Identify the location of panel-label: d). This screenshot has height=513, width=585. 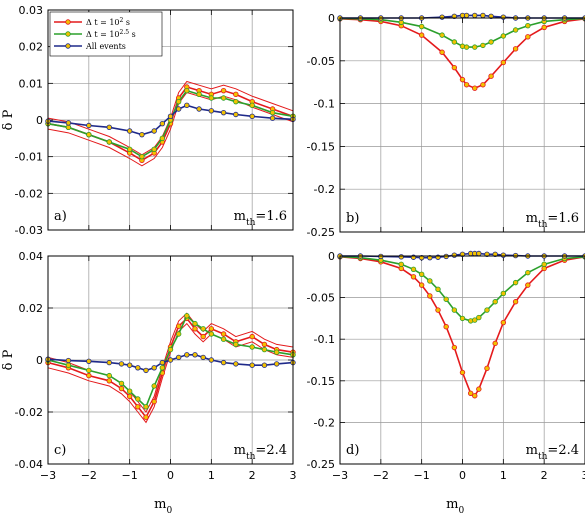
(352, 450).